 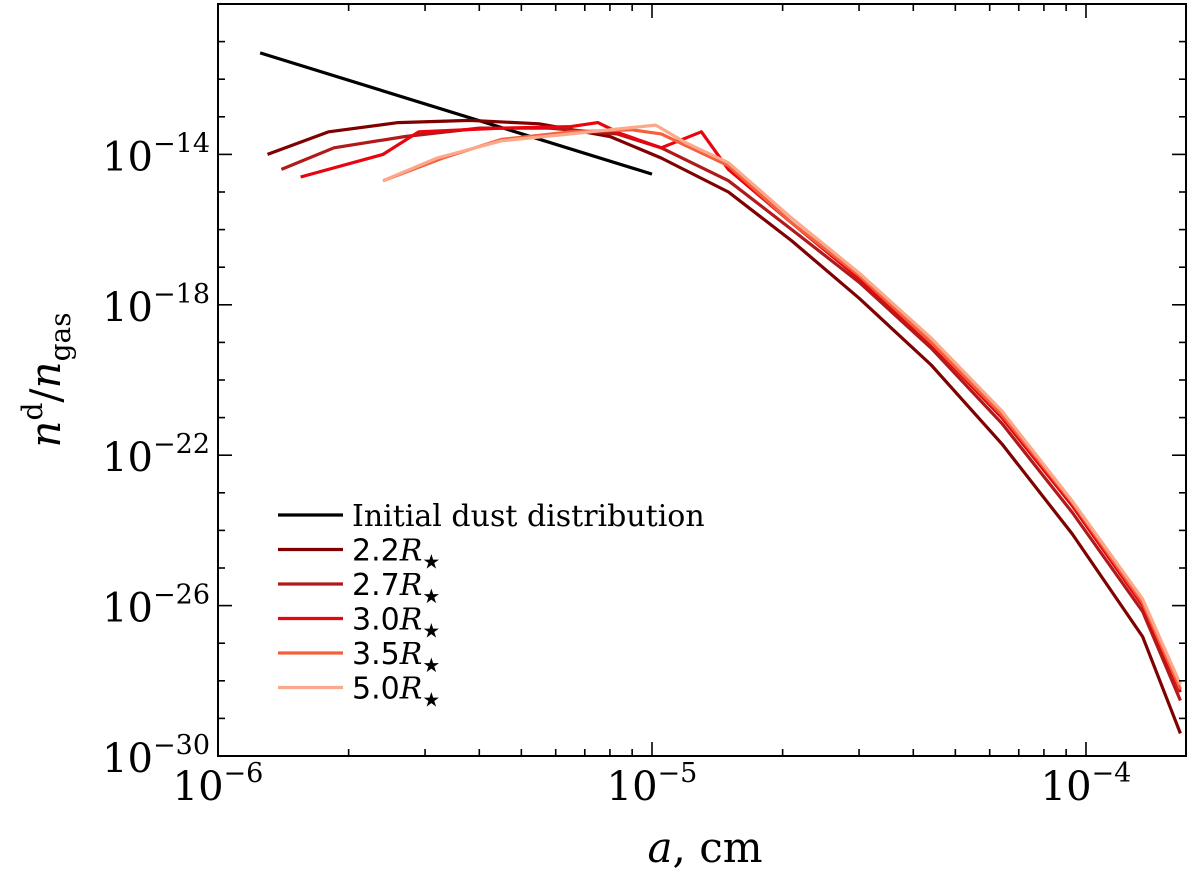 I want to click on legend-label-1: 2.2R★, so click(x=396, y=554).